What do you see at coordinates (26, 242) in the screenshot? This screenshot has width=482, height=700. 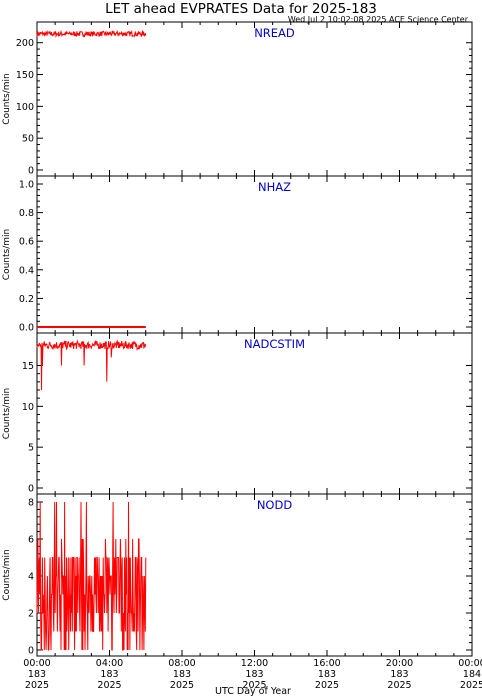 I see `y-tick-label: 0.6` at bounding box center [26, 242].